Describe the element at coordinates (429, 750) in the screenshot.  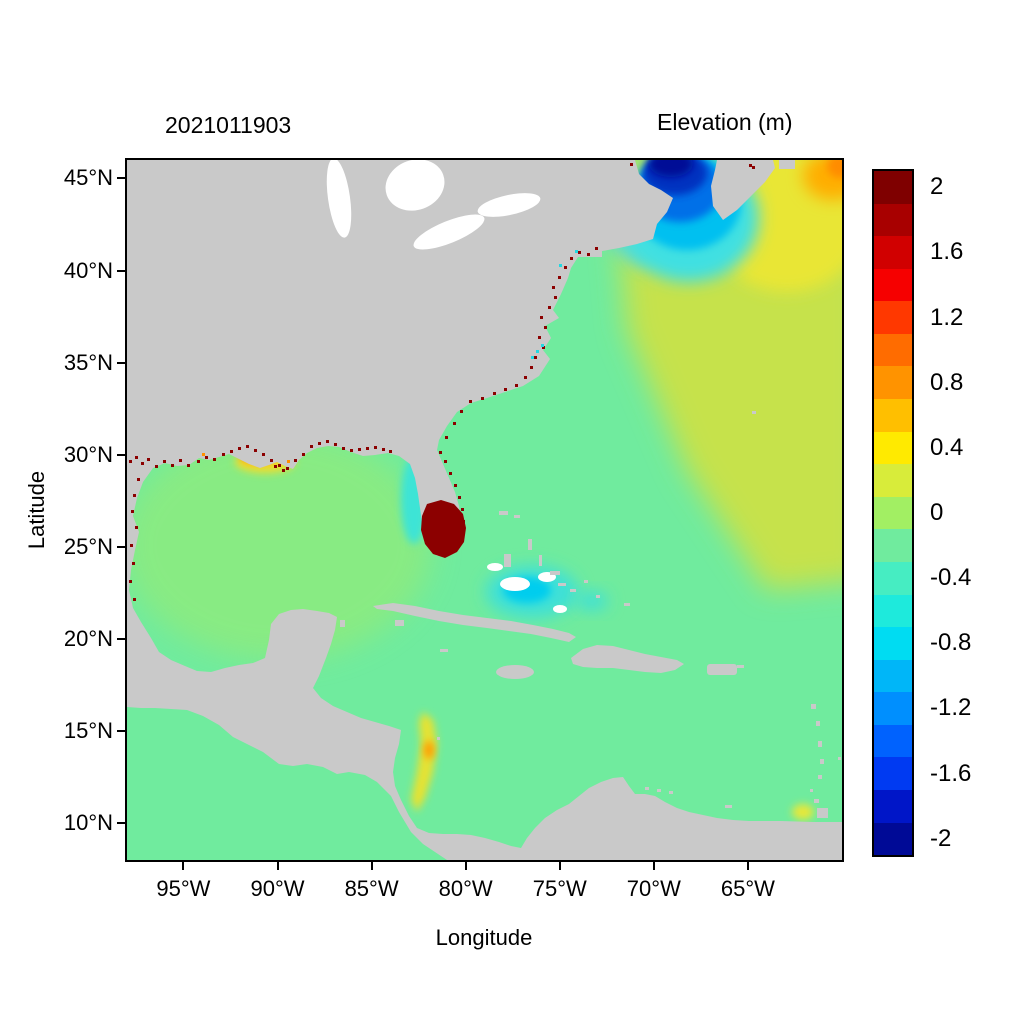
I see `nicaragua-coast-high-core` at that location.